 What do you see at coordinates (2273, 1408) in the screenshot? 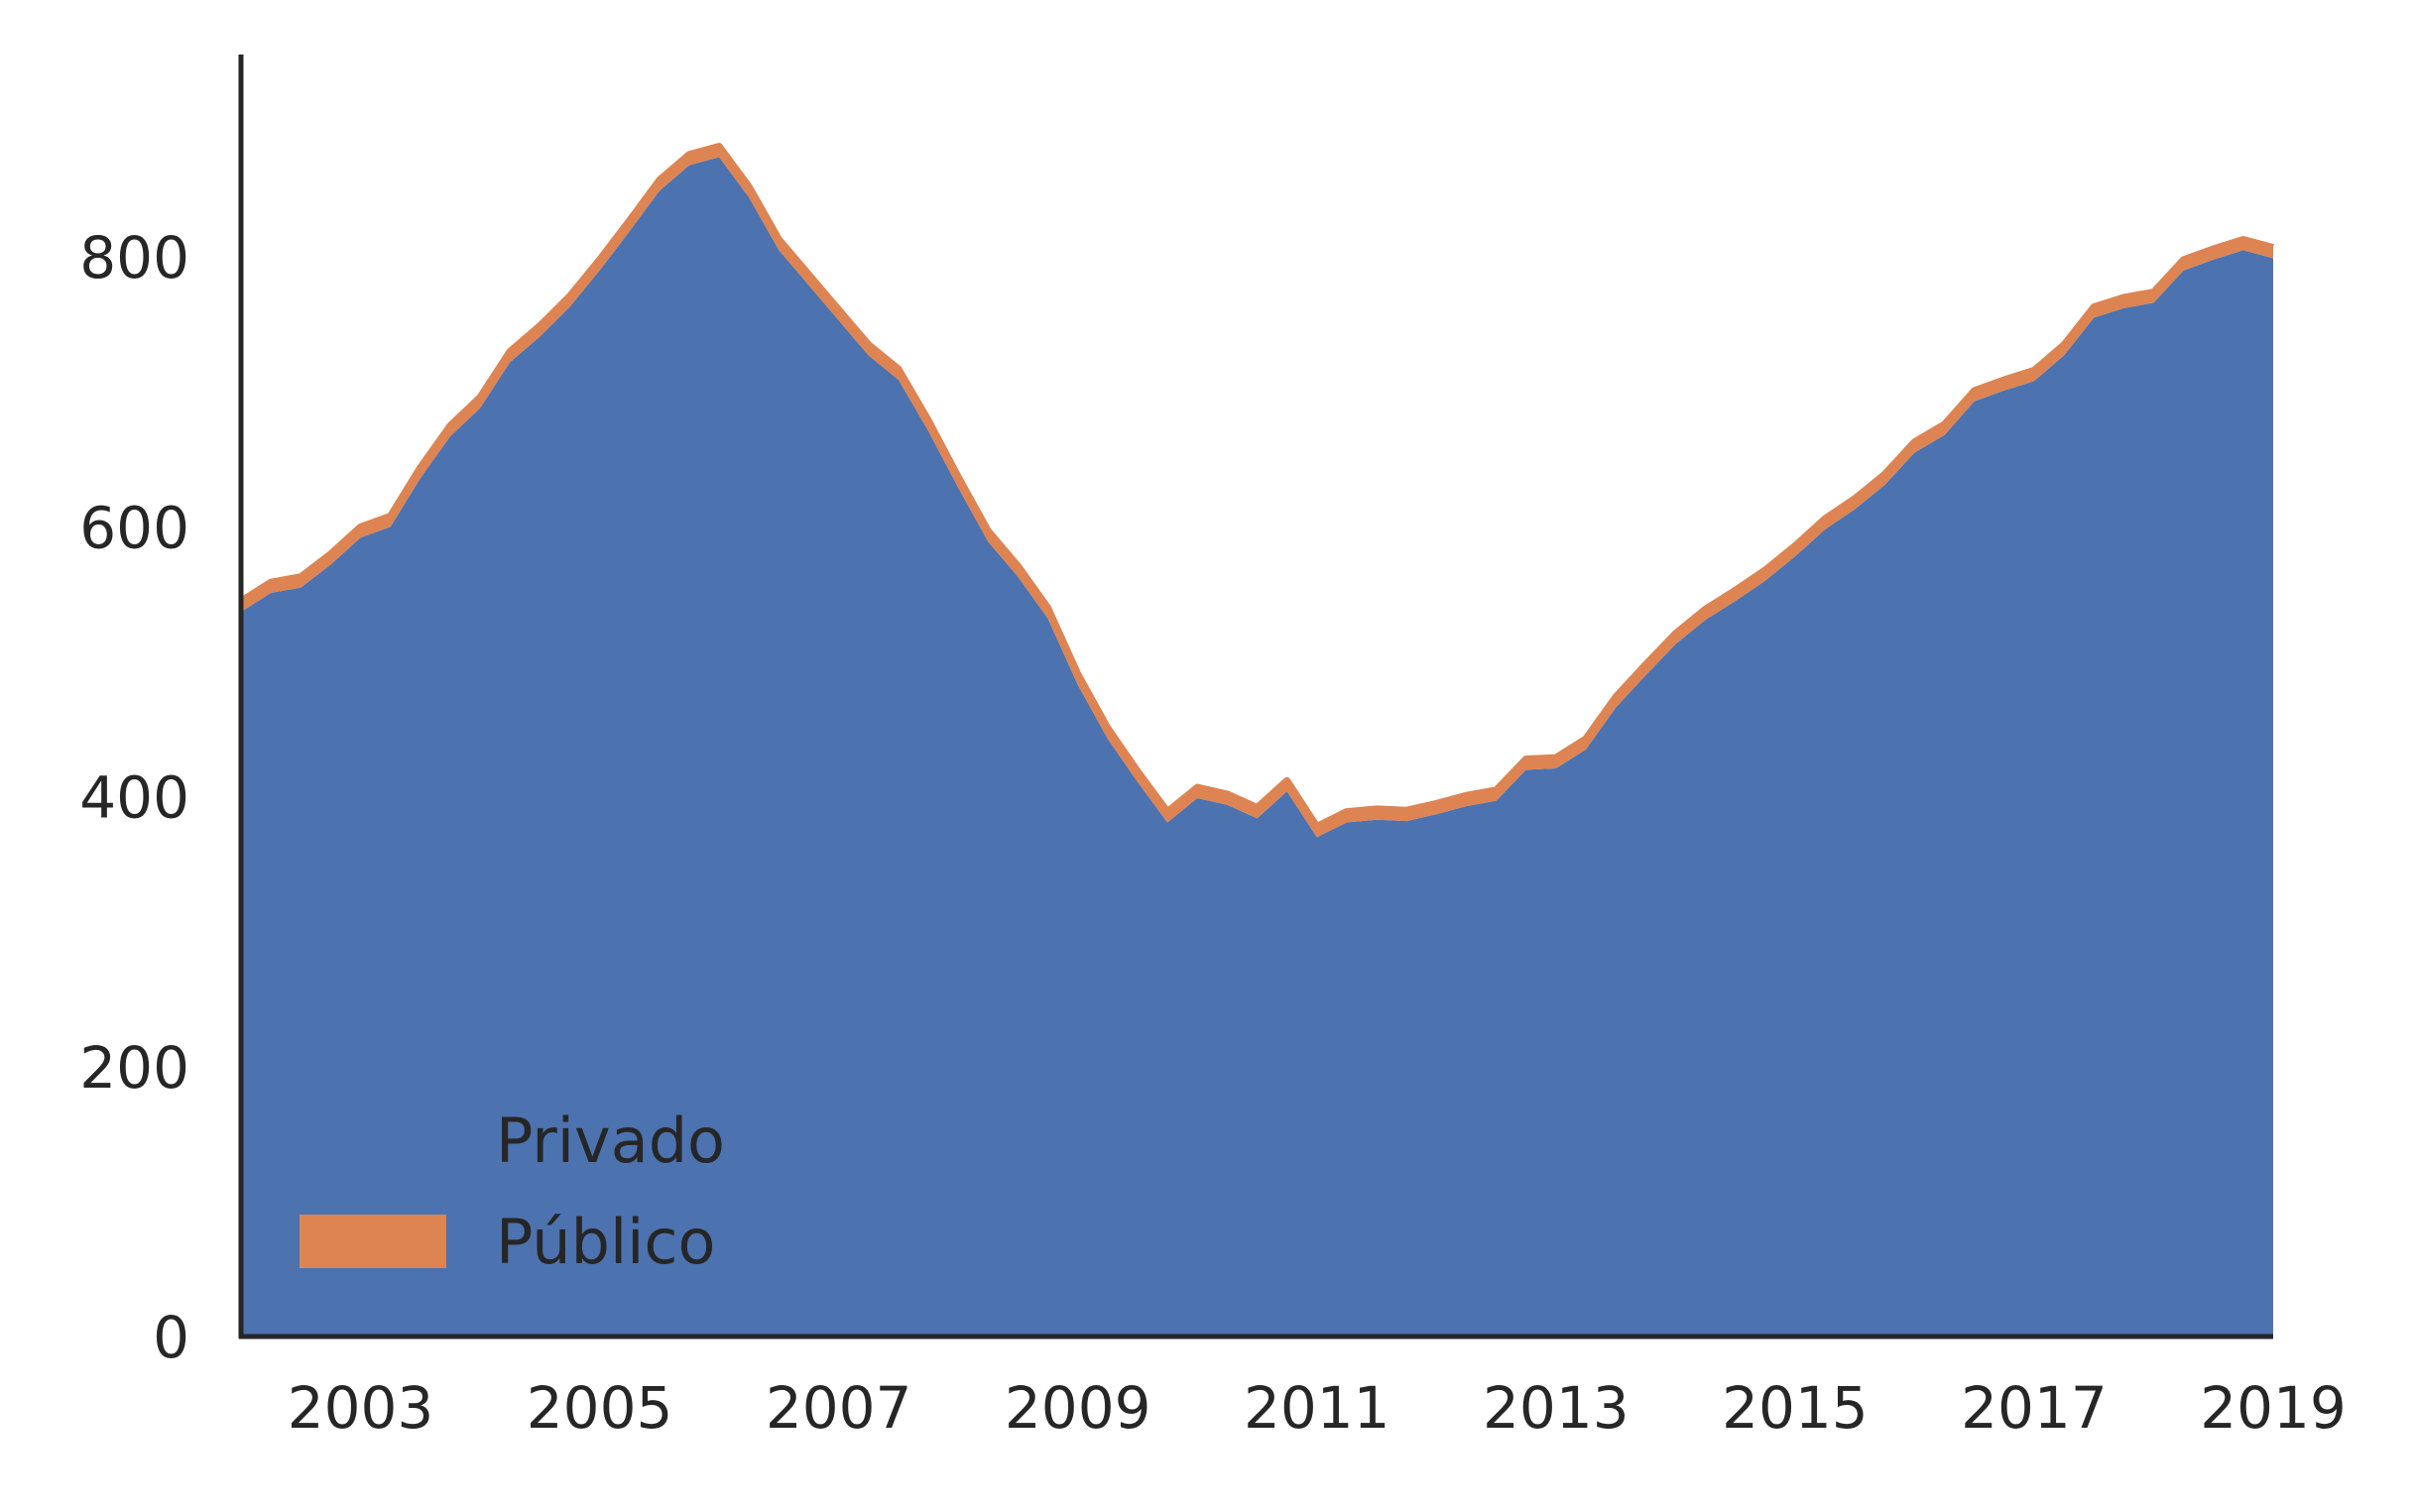
I see `x-tick-label: 2019` at bounding box center [2273, 1408].